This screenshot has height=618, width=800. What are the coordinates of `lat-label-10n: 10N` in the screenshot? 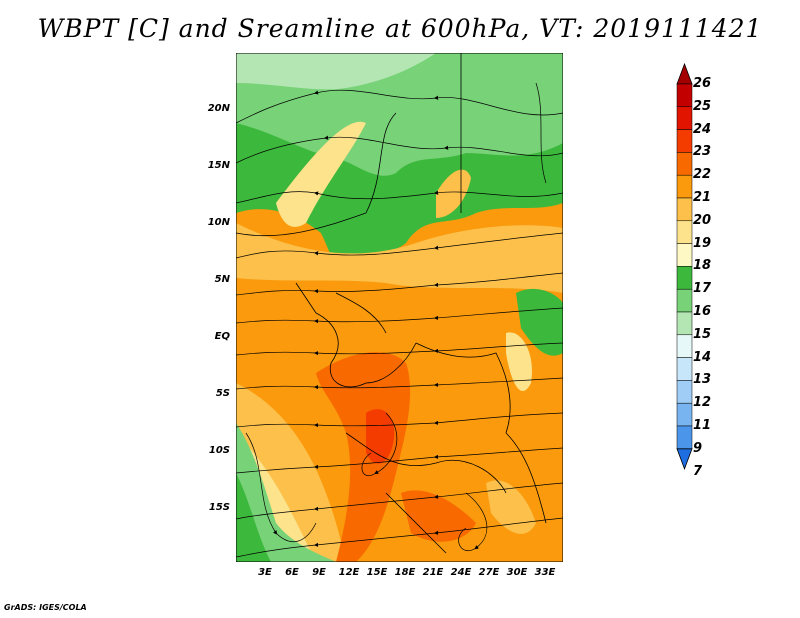 It's located at (218, 222).